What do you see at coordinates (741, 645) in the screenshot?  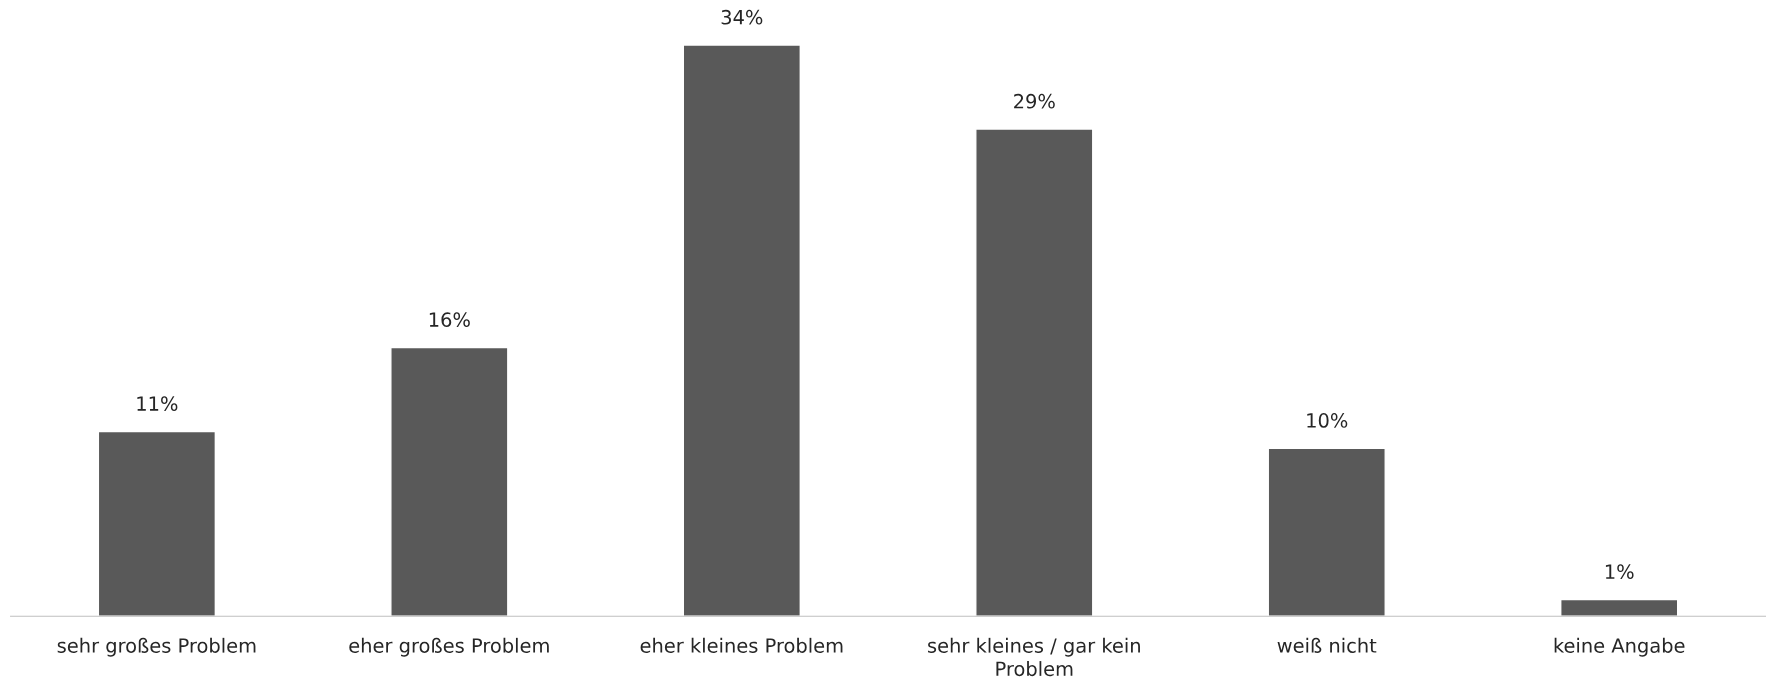 I see `x-tick-label: eher kleines Problem` at bounding box center [741, 645].